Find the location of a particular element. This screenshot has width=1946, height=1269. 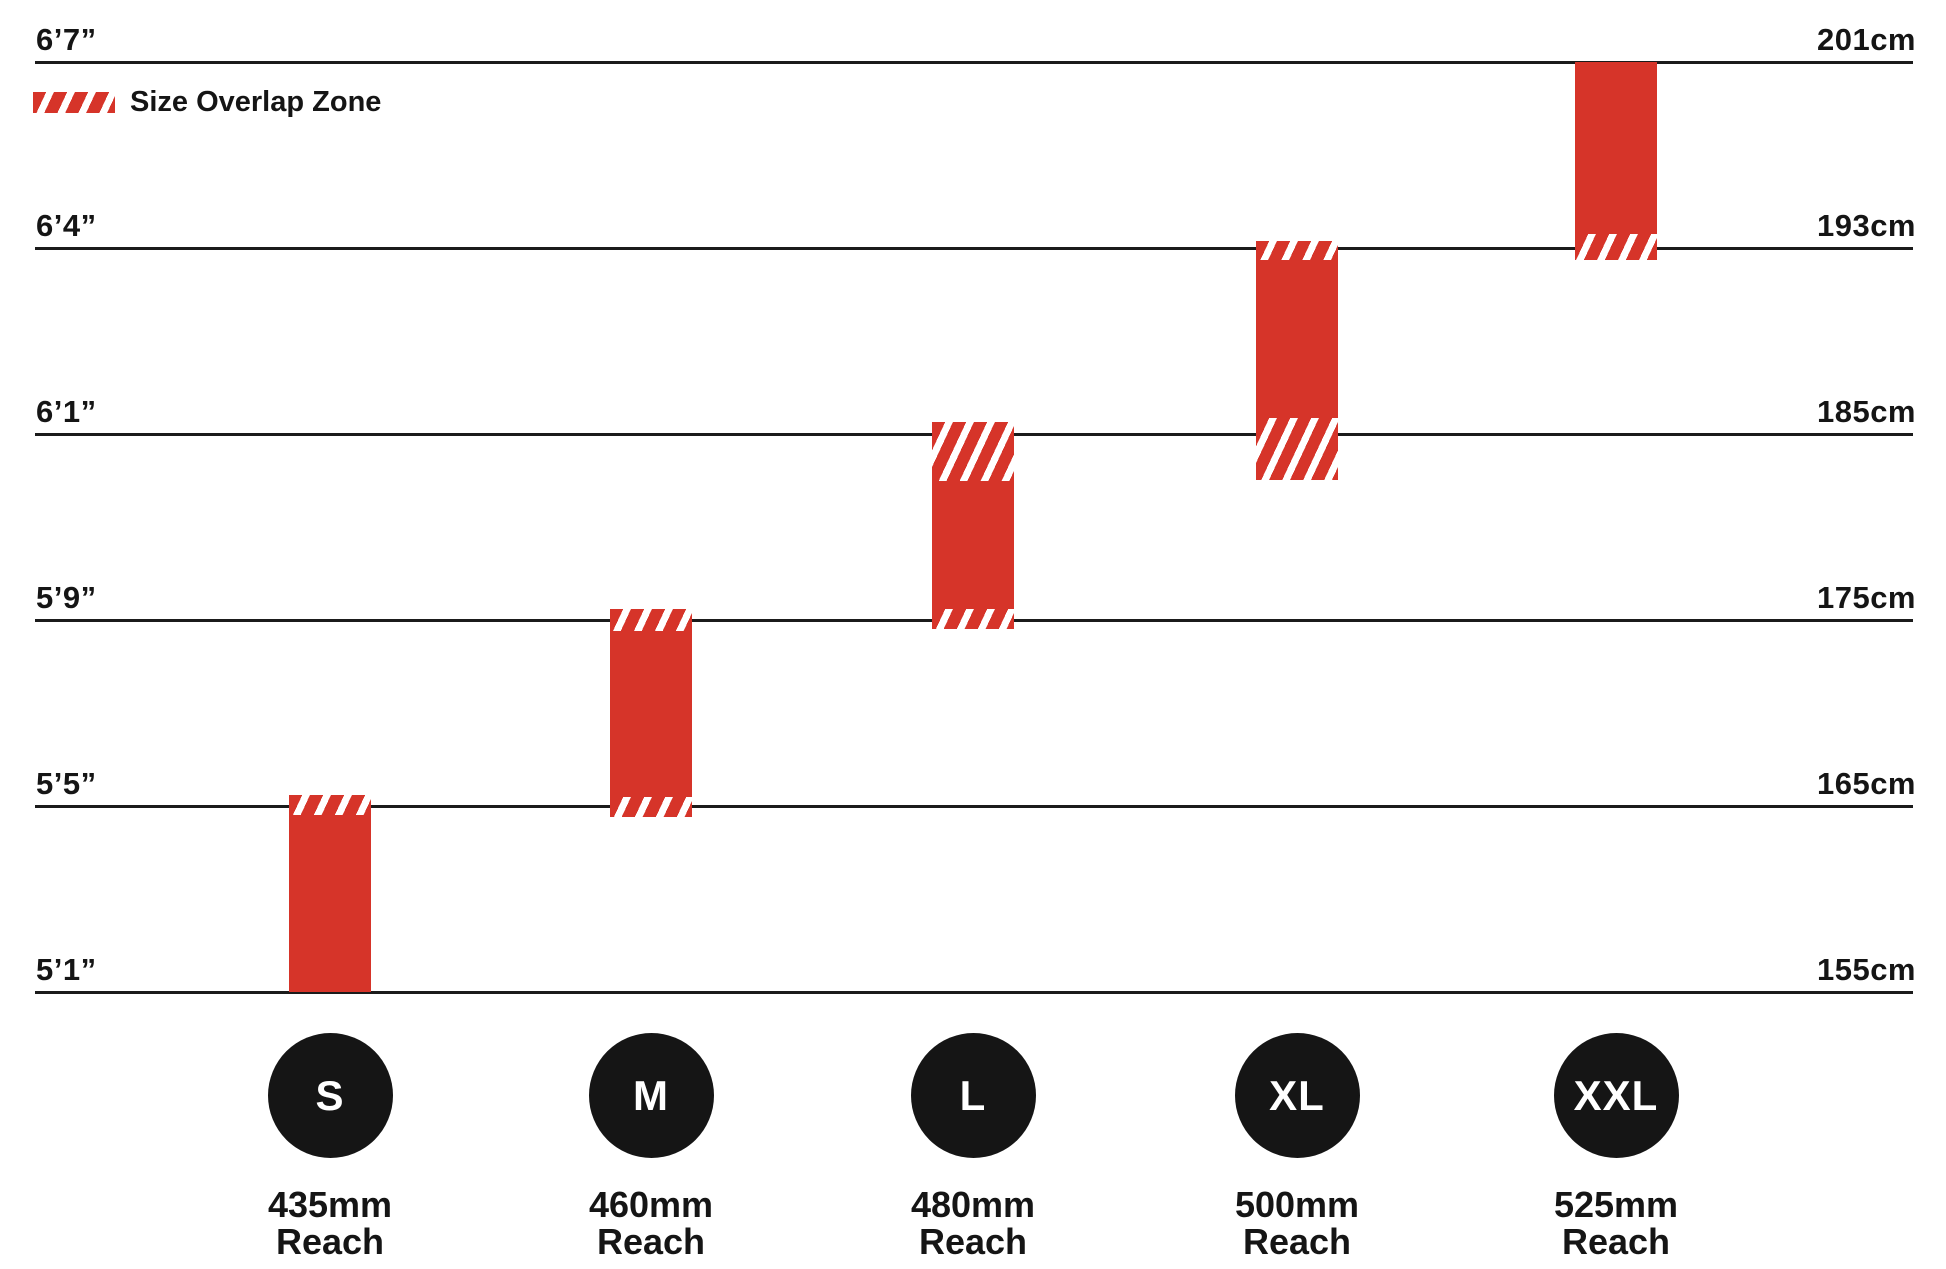

height-label-right: 193cm is located at coordinates (1866, 225).